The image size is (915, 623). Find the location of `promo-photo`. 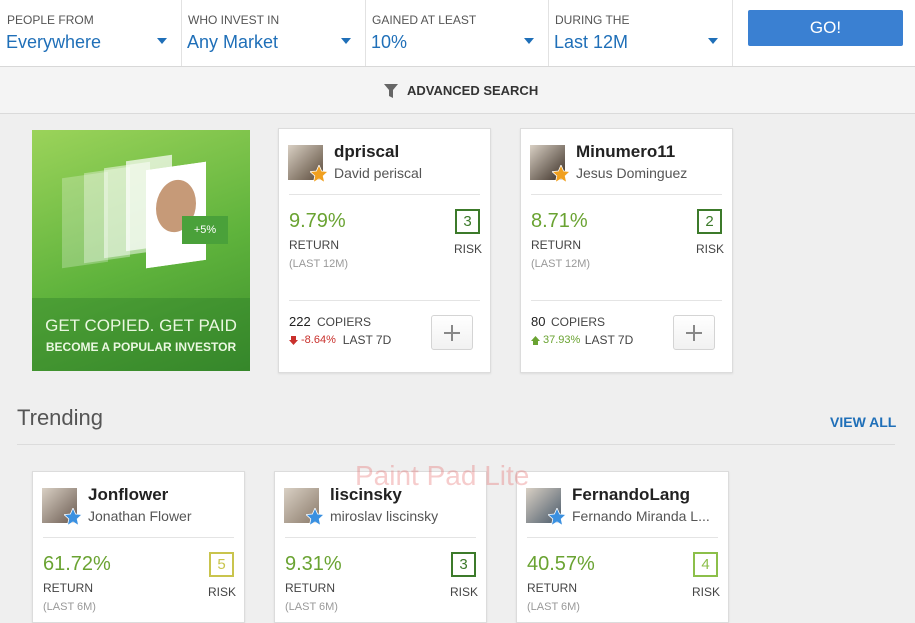

promo-photo is located at coordinates (176, 215).